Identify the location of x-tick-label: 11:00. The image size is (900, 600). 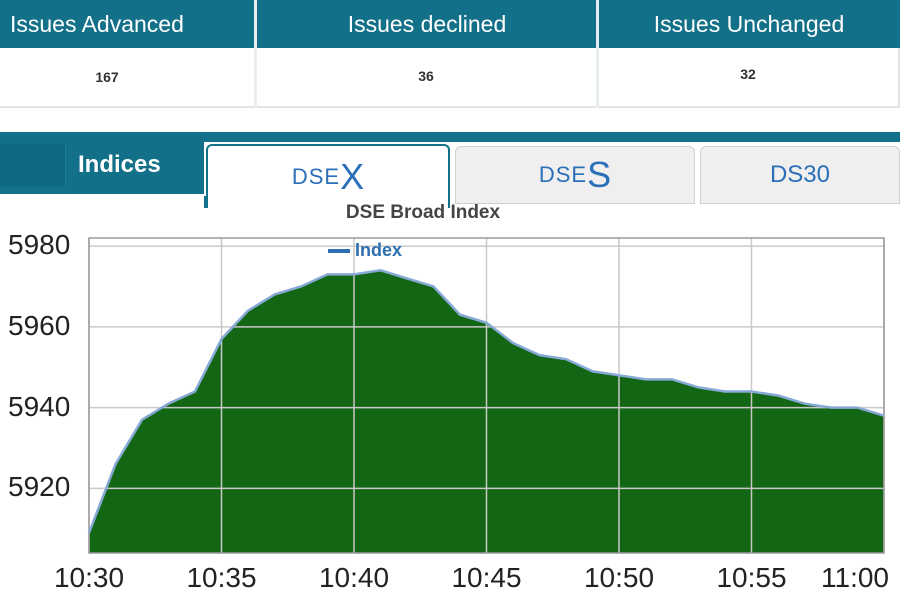
(855, 577).